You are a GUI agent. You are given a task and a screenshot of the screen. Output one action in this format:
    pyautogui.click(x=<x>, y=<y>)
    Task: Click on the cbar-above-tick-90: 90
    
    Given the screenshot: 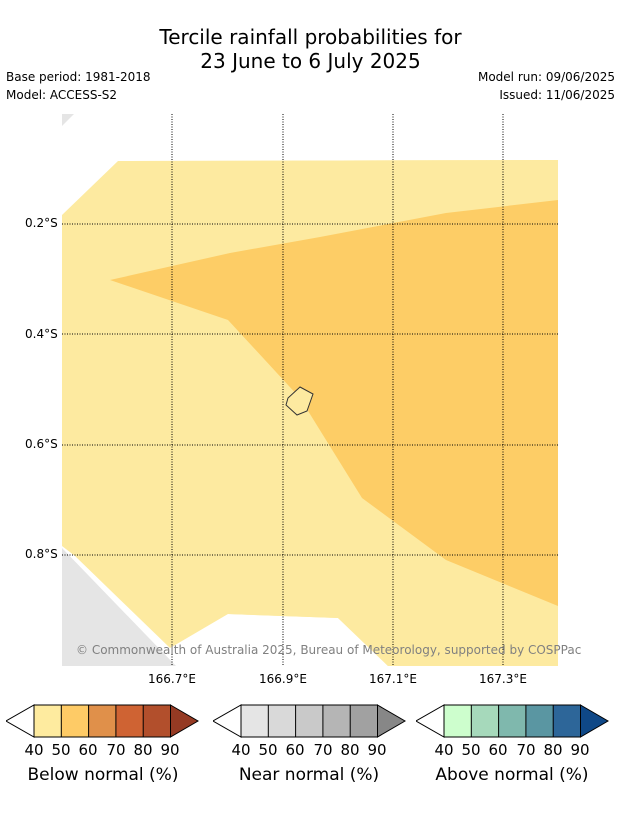 What is the action you would take?
    pyautogui.click(x=580, y=750)
    